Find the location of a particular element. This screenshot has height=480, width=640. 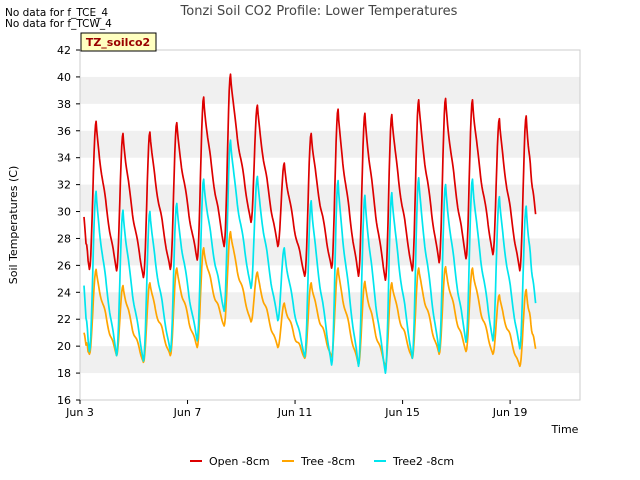

y-tick-label: 40 is located at coordinates (64, 77).